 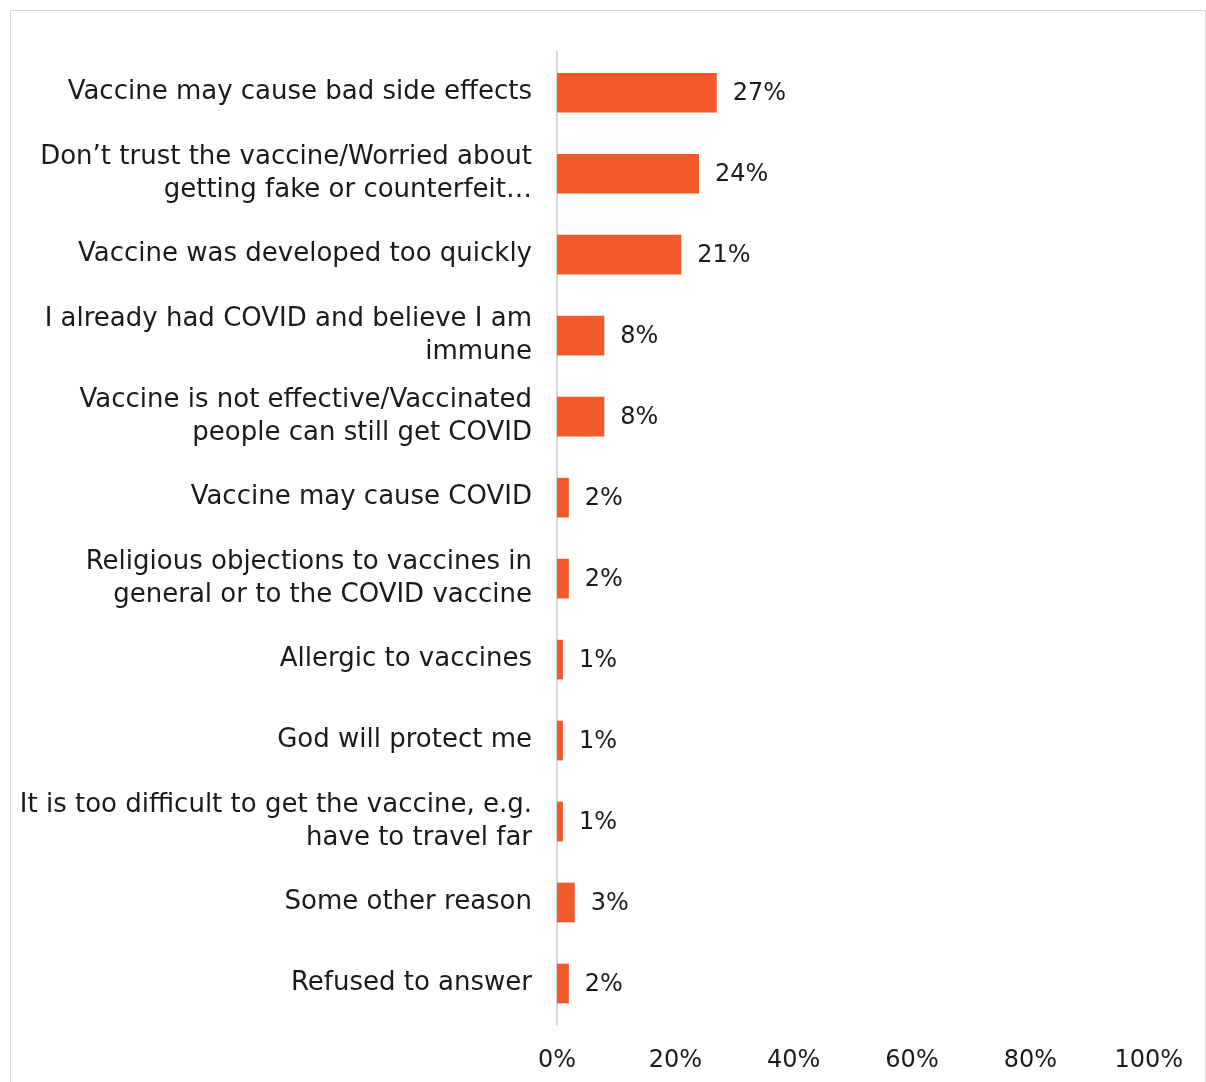 I want to click on y-tick-label: Vaccine is not effective/Vaccinated people can still get COVID, so click(x=305, y=414).